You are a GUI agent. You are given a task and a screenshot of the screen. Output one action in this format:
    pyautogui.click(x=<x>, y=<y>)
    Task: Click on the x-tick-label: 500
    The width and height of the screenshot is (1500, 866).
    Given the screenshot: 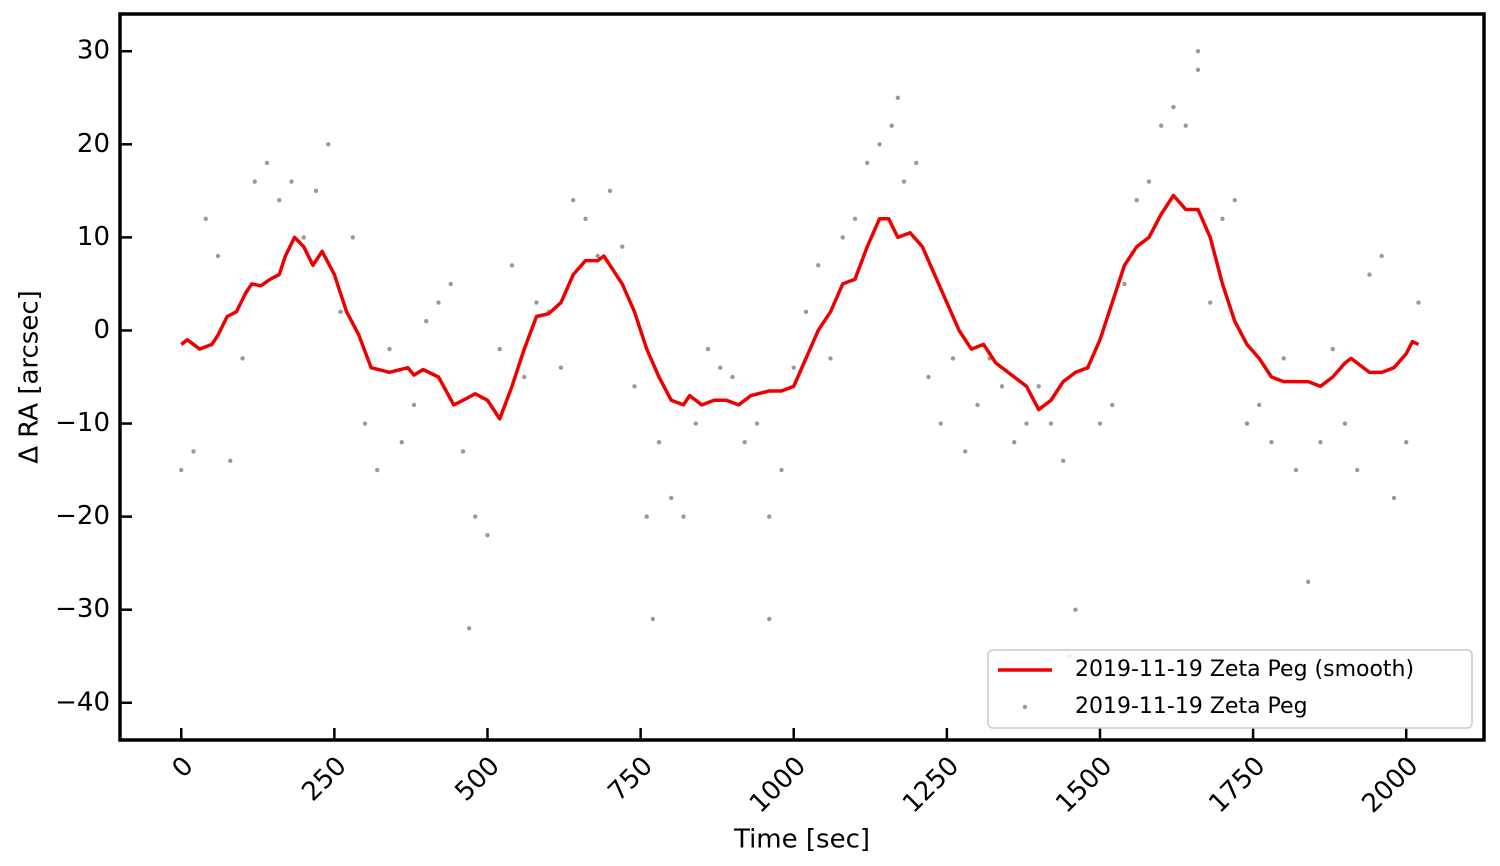 What is the action you would take?
    pyautogui.click(x=477, y=779)
    